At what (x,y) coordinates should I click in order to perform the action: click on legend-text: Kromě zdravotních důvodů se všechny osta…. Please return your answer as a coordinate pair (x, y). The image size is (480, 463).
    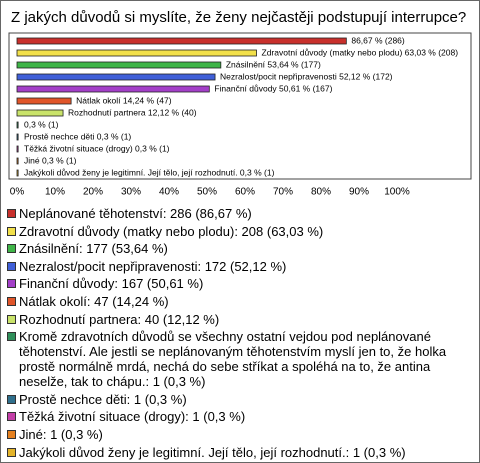
    Looking at the image, I should click on (233, 359).